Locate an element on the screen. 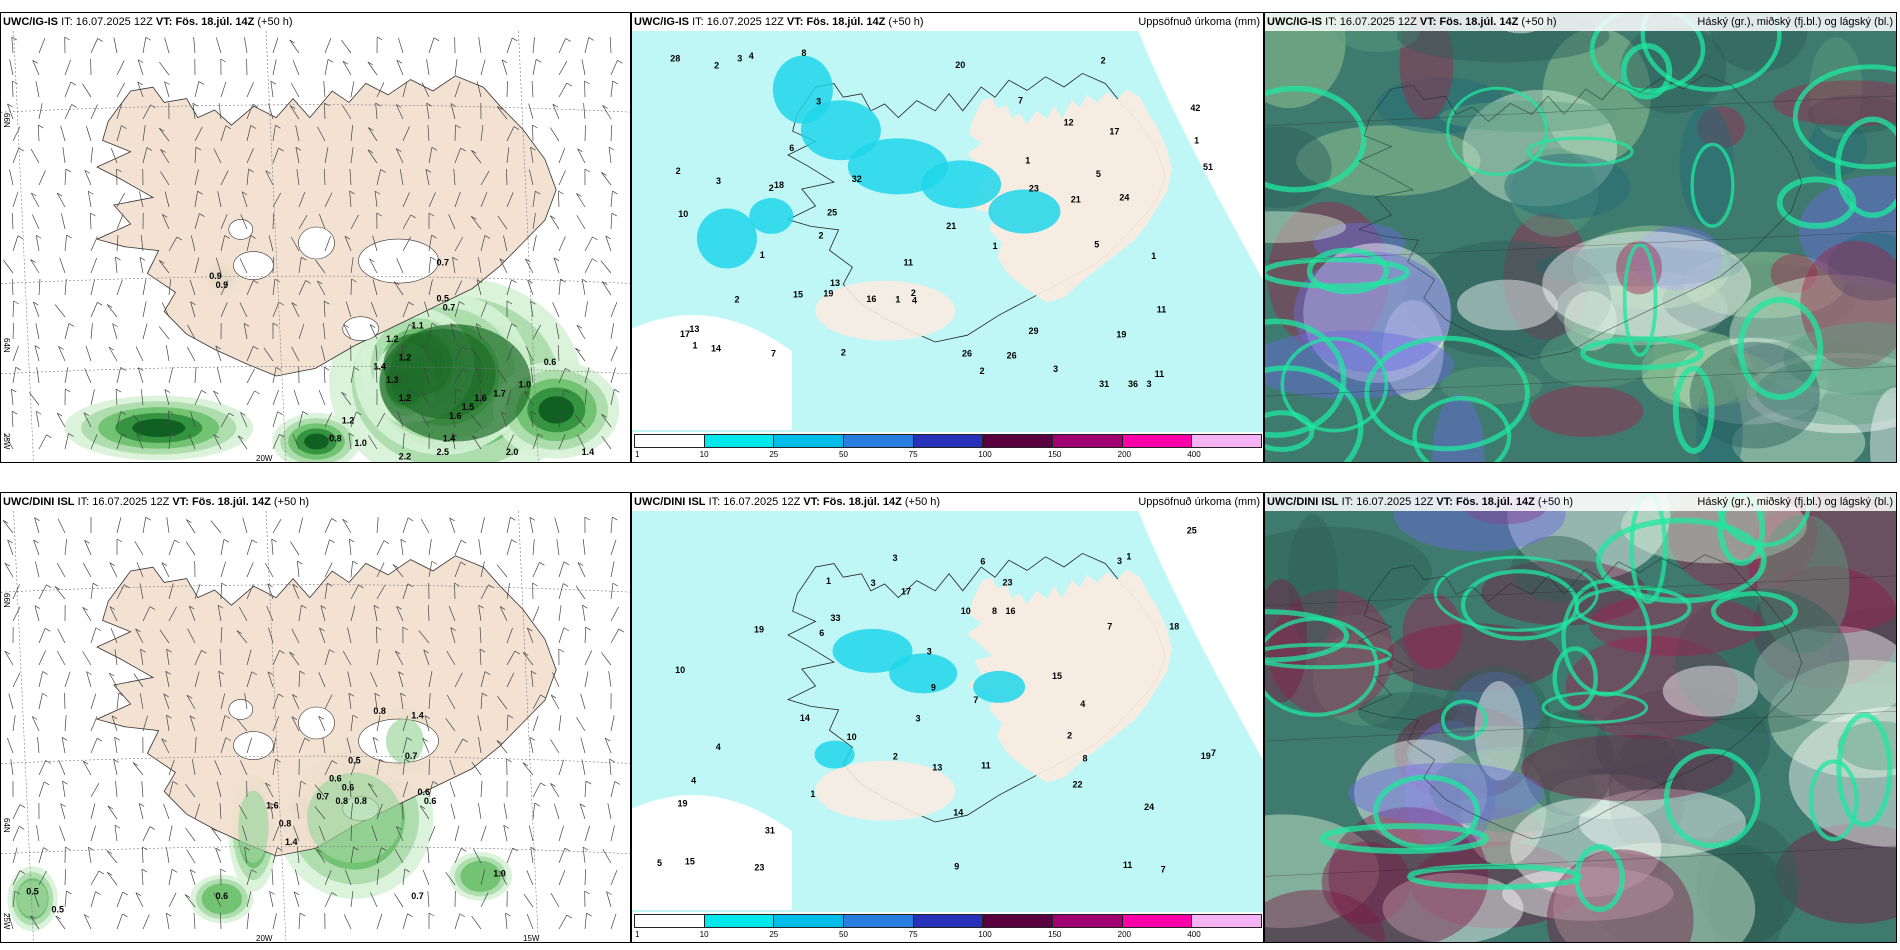 This screenshot has width=1900, height=950. precip-value-label: 1.0 is located at coordinates (499, 873).